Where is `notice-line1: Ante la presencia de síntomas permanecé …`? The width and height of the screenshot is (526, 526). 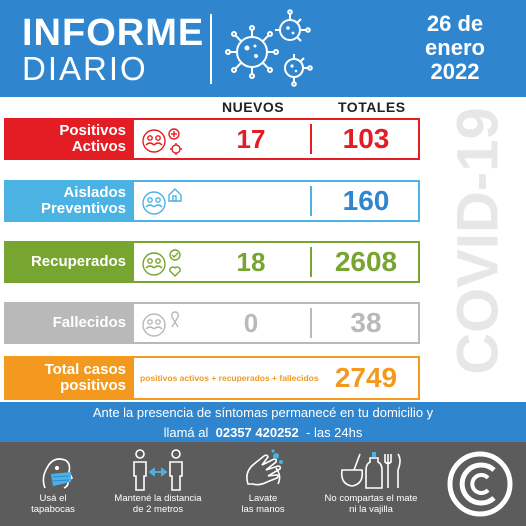 notice-line1: Ante la presencia de síntomas permanecé … is located at coordinates (263, 412).